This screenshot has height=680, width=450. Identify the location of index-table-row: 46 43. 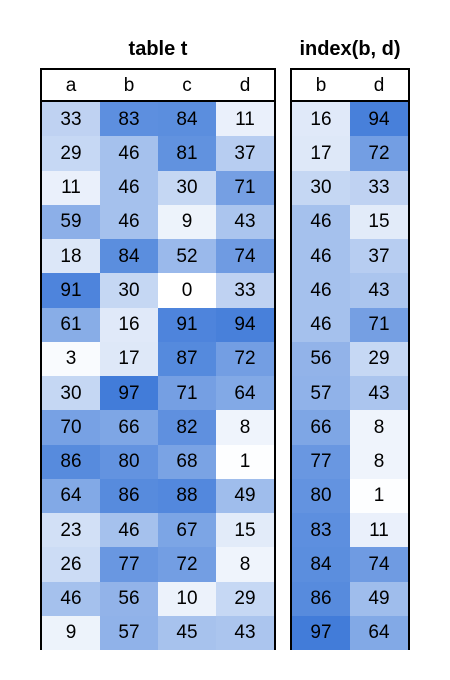
(350, 290).